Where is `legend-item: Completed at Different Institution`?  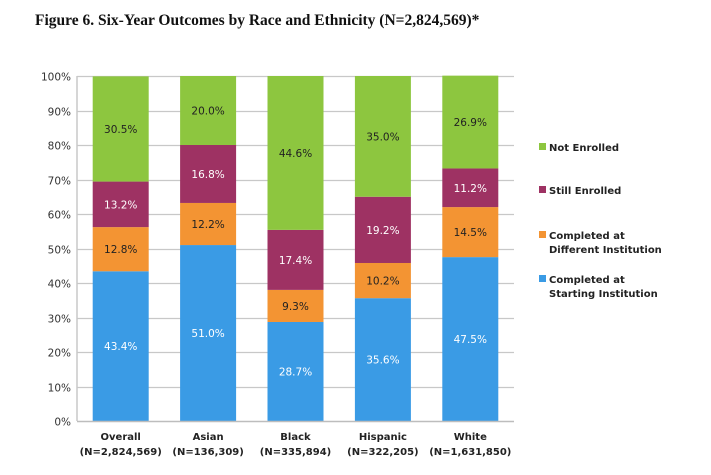 legend-item: Completed at Different Institution is located at coordinates (600, 243).